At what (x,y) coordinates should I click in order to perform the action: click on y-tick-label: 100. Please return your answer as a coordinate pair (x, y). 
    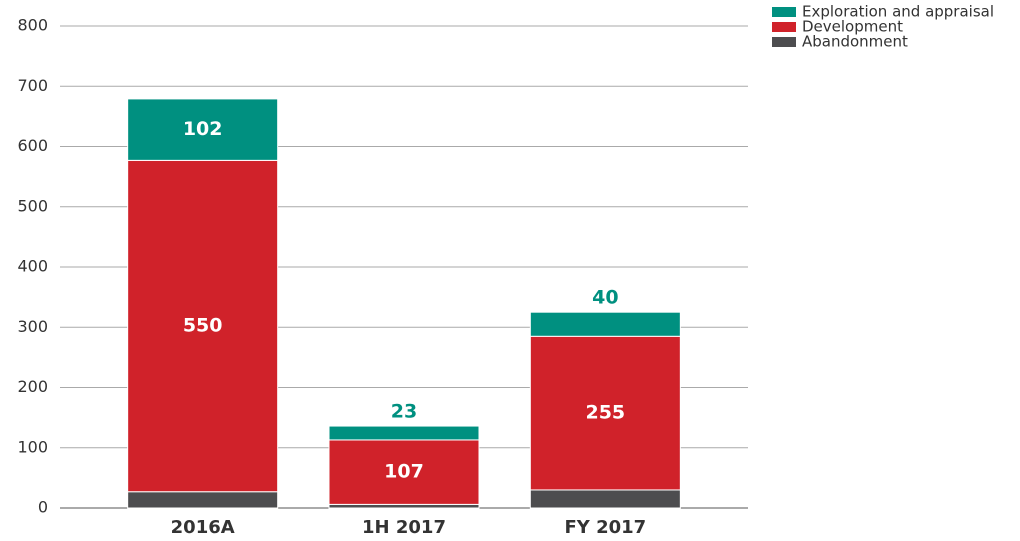
    Looking at the image, I should click on (32, 446).